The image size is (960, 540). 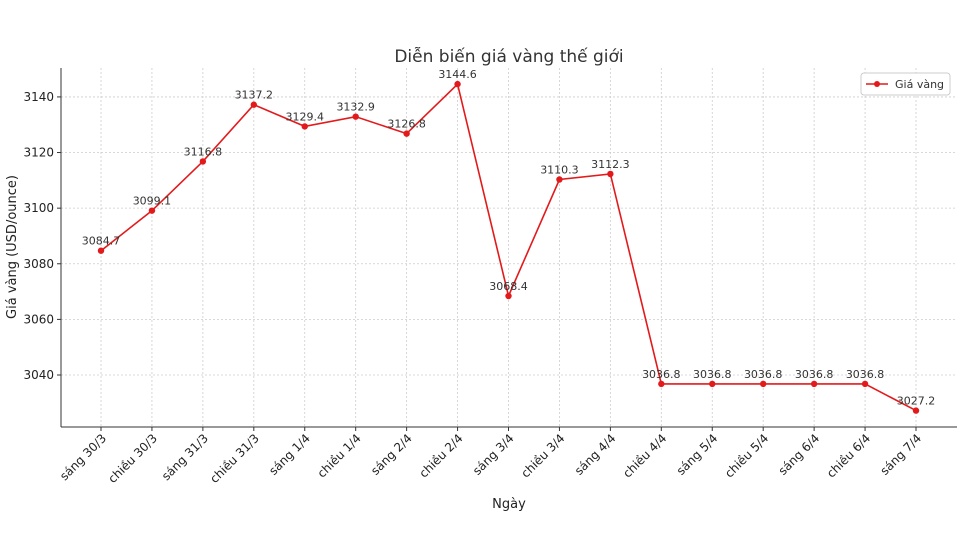 What do you see at coordinates (38, 153) in the screenshot?
I see `y-tick-label: 3120` at bounding box center [38, 153].